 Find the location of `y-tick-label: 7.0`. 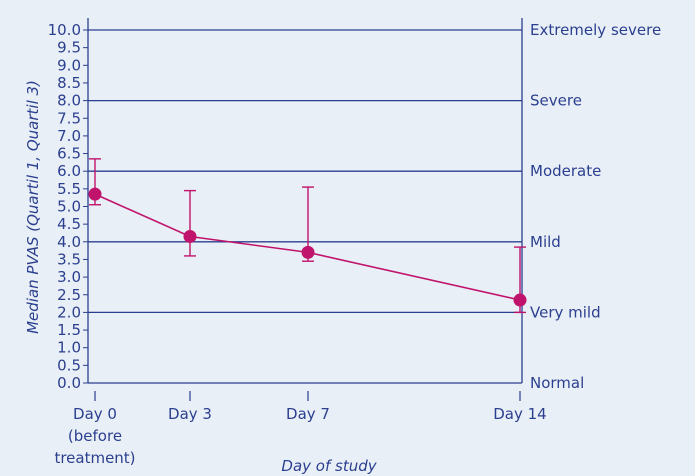

y-tick-label: 7.0 is located at coordinates (69, 136).